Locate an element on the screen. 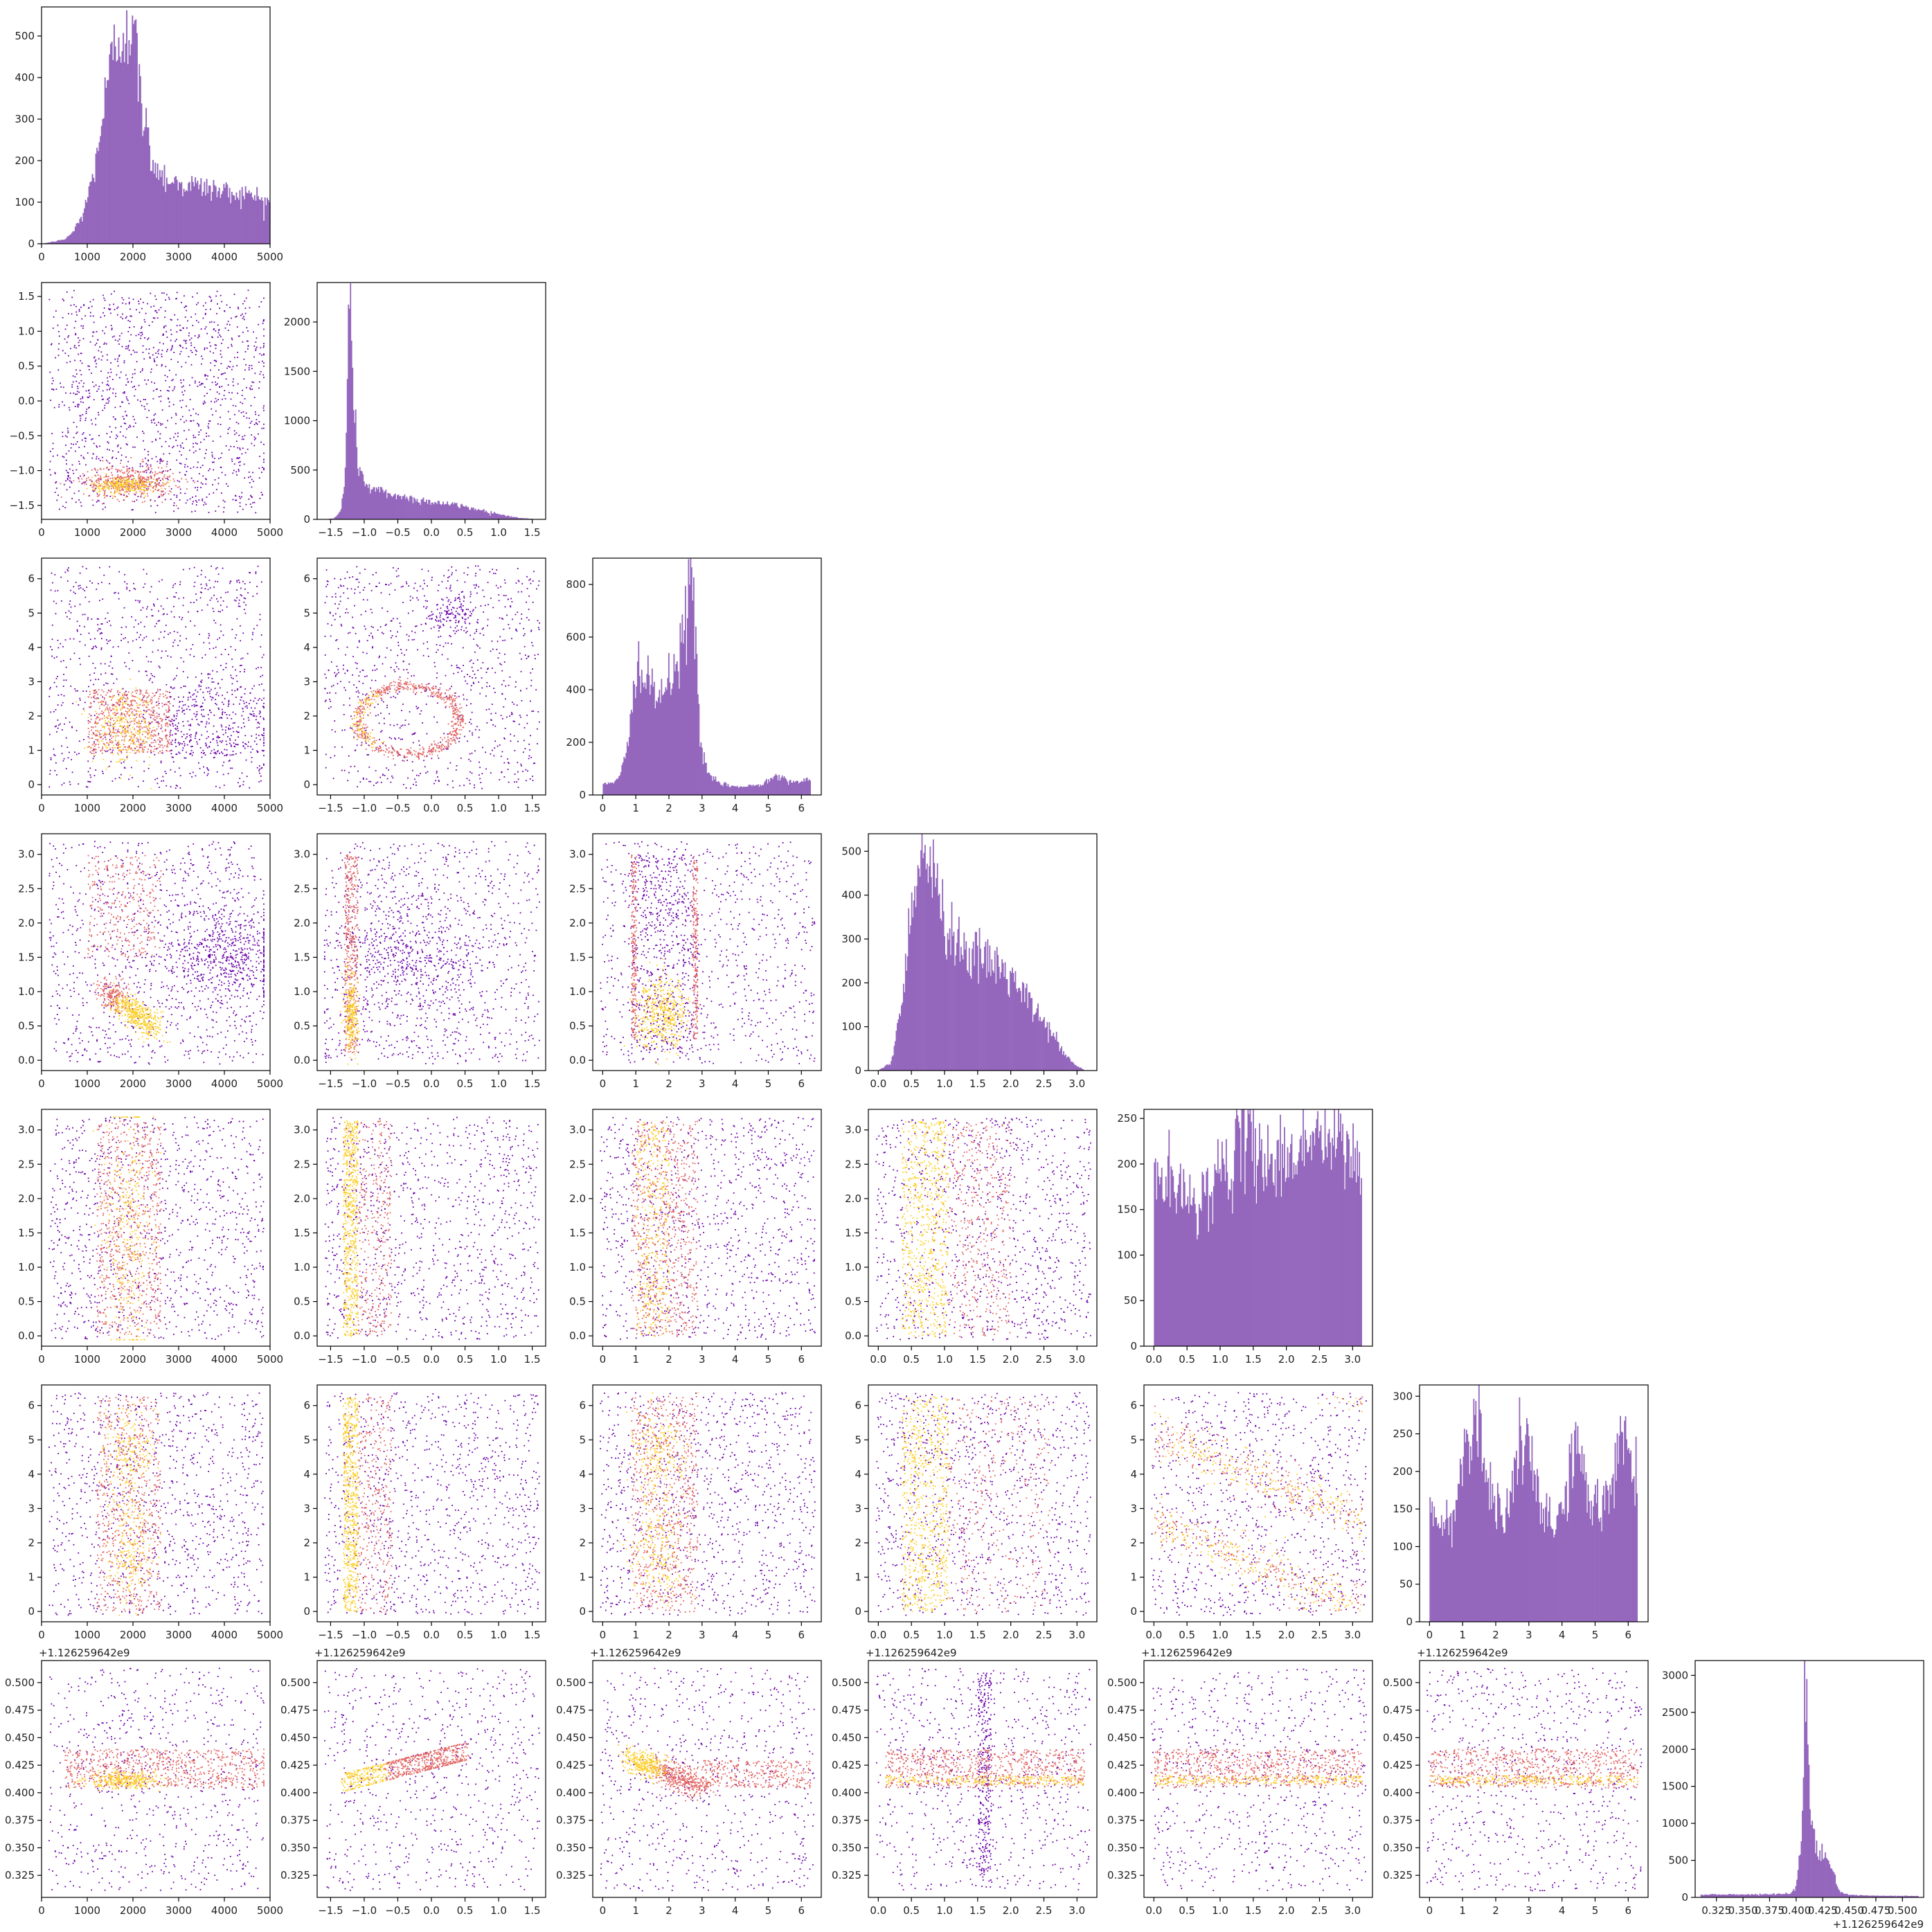 This screenshot has height=1932, width=1932. axes-frame is located at coordinates (983, 952).